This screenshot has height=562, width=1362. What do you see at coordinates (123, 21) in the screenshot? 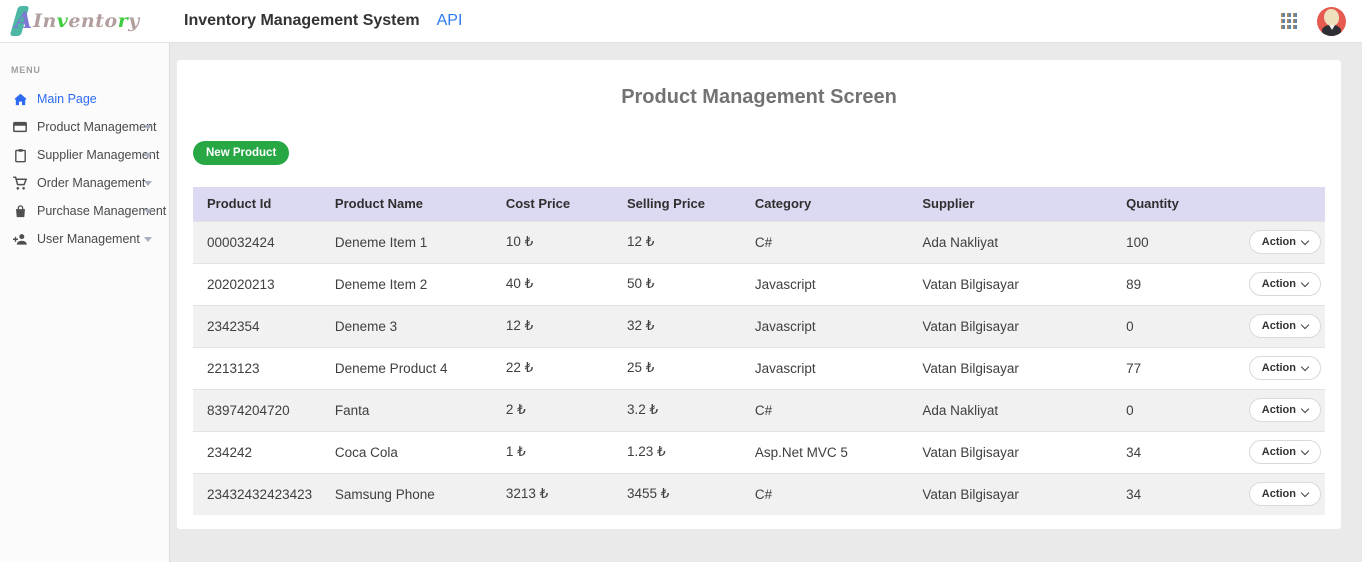
I see `logo-part: r` at bounding box center [123, 21].